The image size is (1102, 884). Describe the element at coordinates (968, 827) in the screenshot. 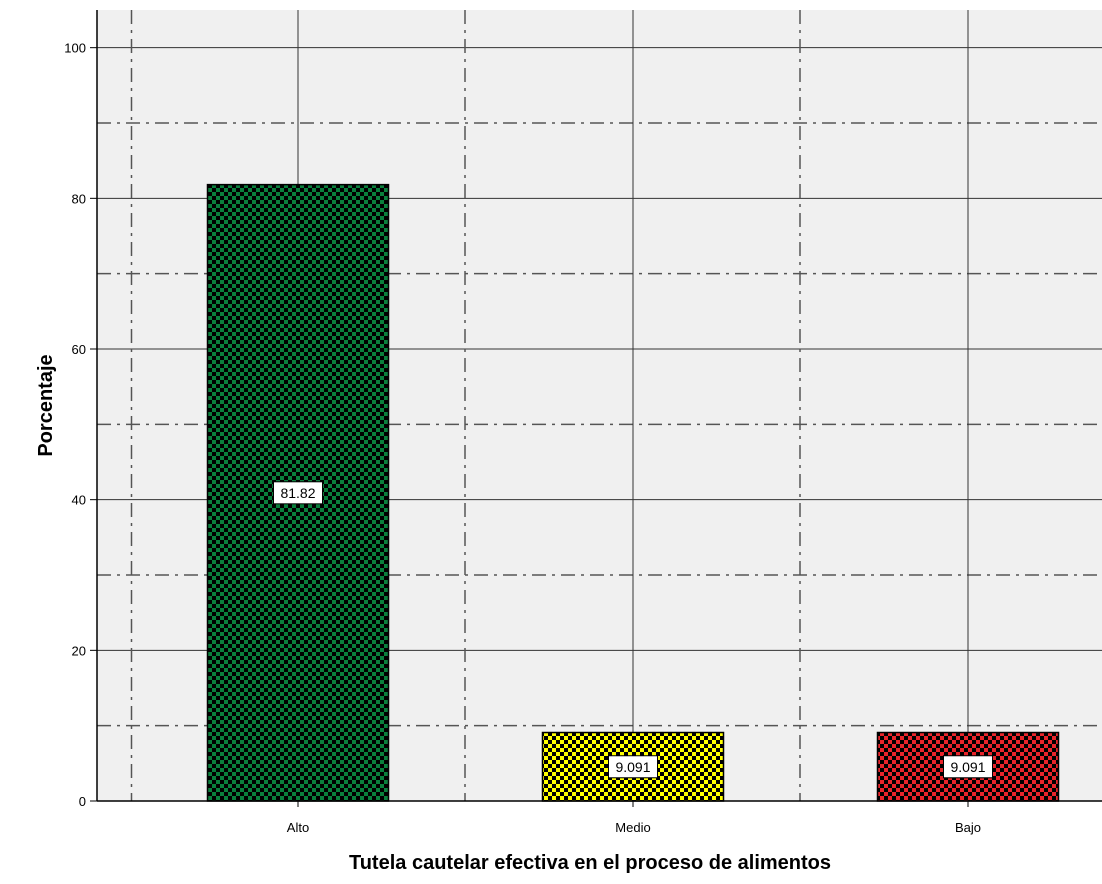

I see `x-tick-label: Bajo` at that location.